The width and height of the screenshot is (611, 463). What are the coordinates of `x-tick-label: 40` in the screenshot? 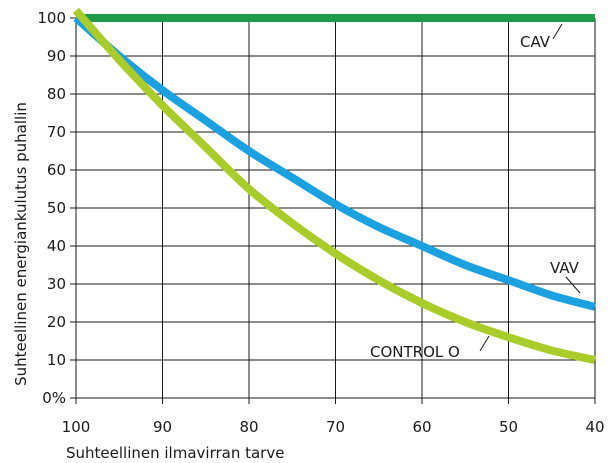 It's located at (594, 427).